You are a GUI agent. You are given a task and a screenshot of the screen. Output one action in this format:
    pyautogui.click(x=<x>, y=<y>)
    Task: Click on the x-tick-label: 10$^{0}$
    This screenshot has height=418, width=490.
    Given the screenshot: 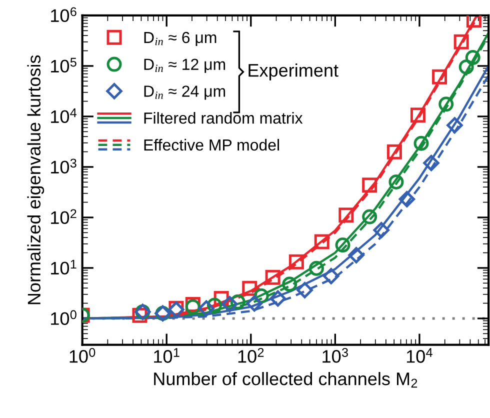 What is the action you would take?
    pyautogui.click(x=83, y=355)
    